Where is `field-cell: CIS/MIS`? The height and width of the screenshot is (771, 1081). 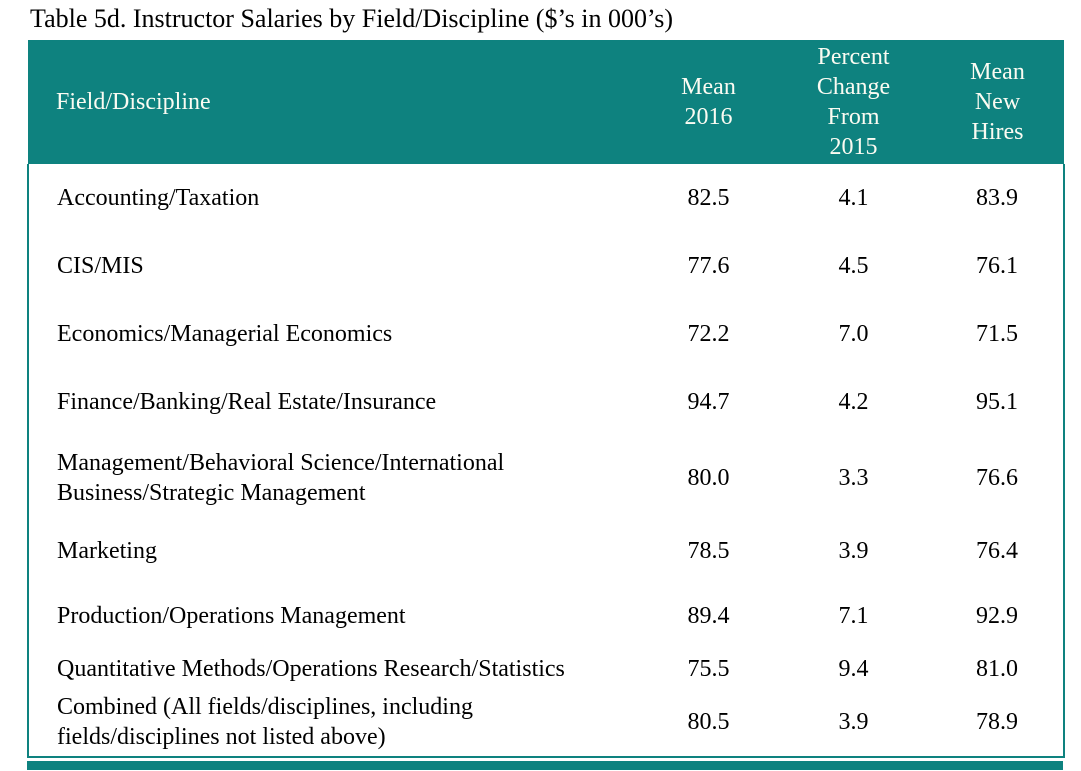
field-cell: CIS/MIS is located at coordinates (334, 265).